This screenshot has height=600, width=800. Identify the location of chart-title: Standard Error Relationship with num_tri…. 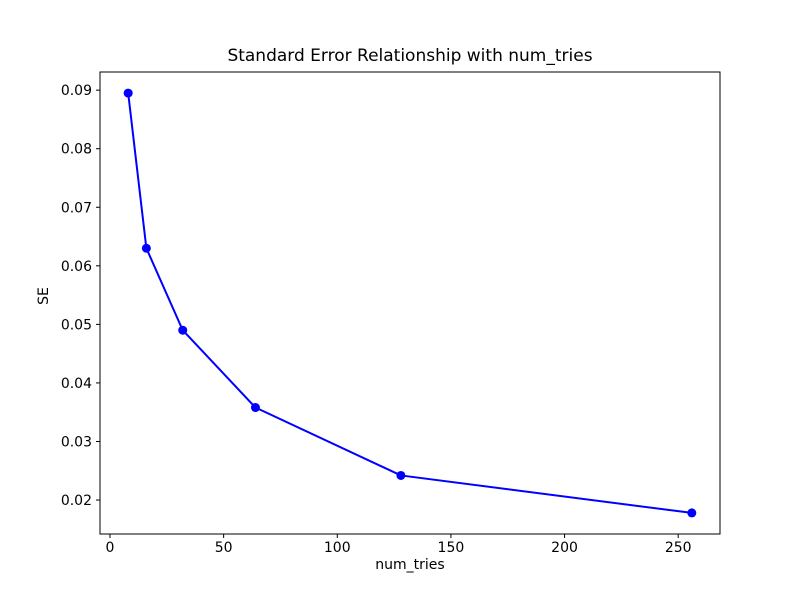
(410, 56).